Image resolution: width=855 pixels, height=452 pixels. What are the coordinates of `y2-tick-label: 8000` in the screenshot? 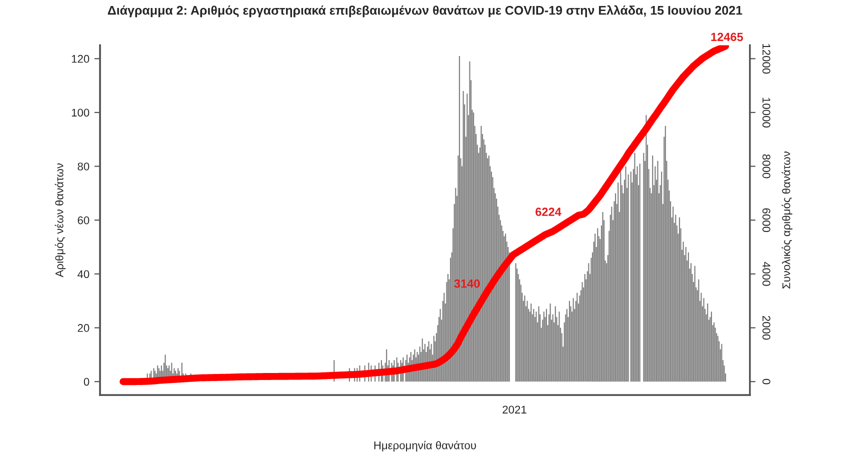 It's located at (766, 166).